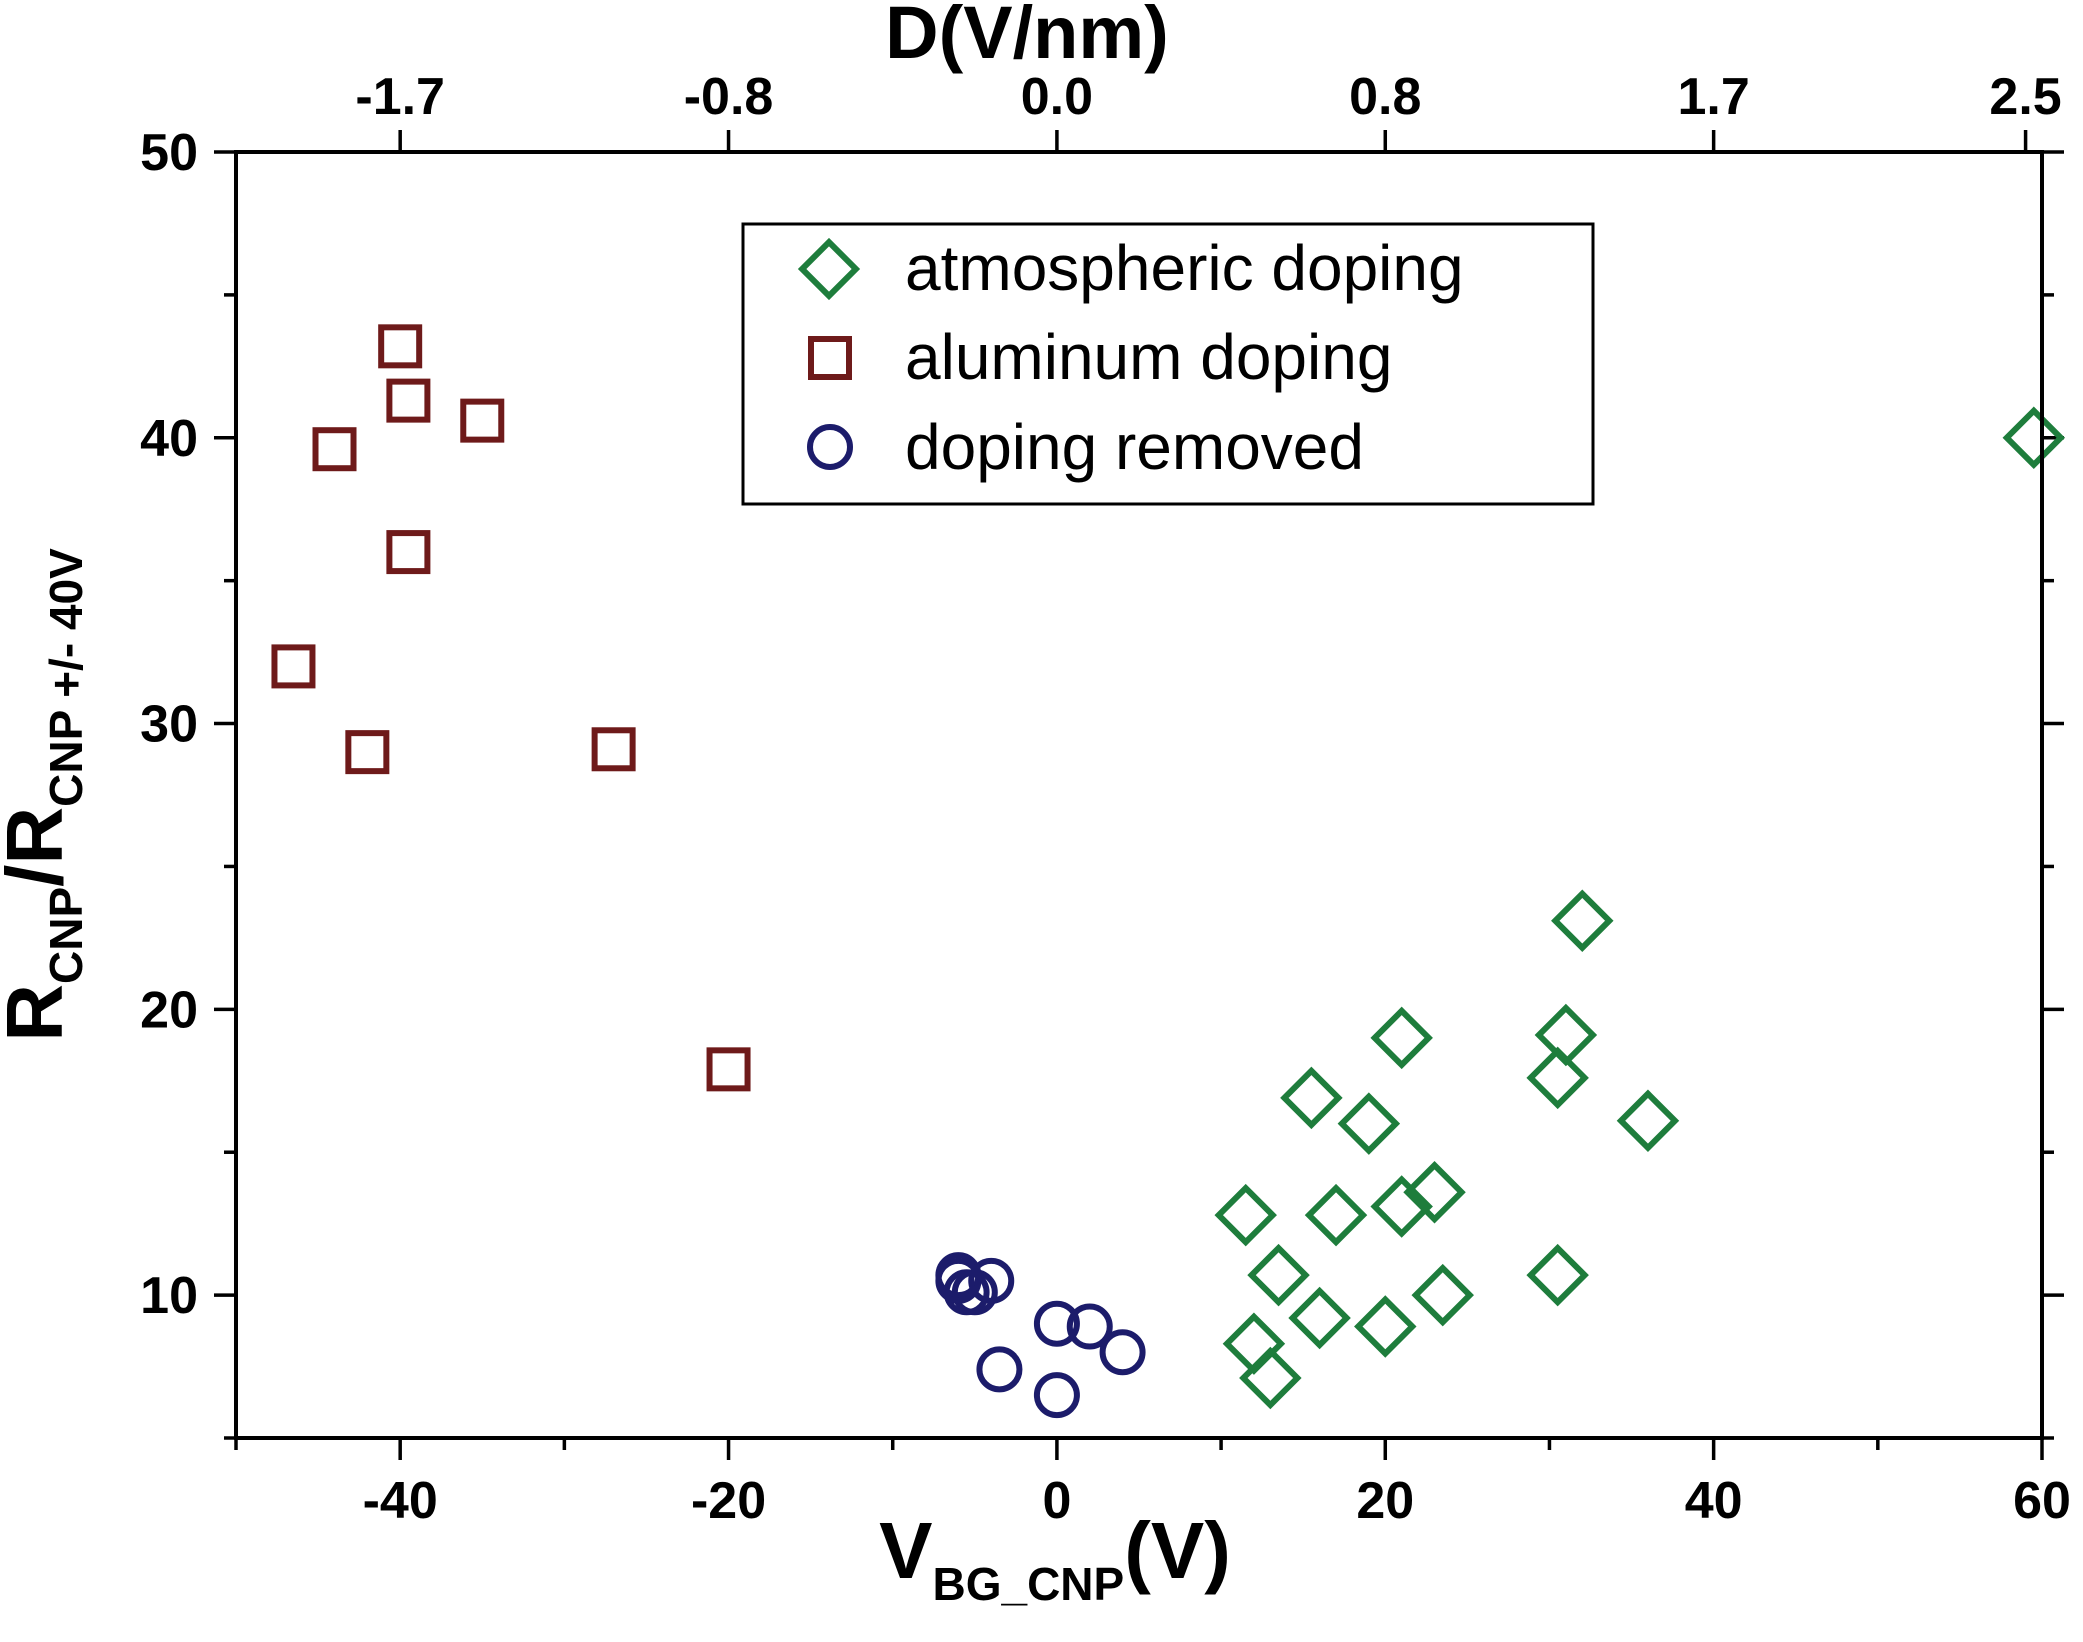 The width and height of the screenshot is (2083, 1642). I want to click on y-axis-title-sub1: CNP, so click(66, 935).